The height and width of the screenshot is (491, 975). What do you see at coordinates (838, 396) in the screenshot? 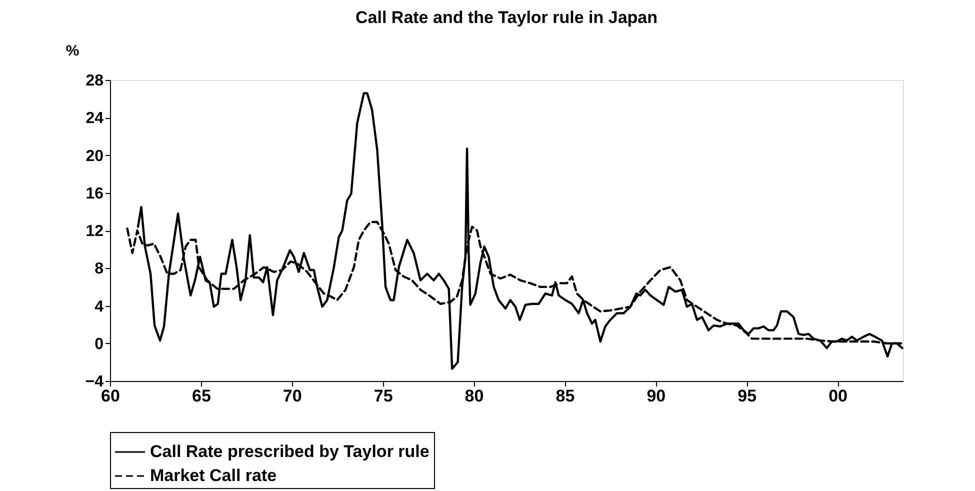
I see `x-tick-label: 00` at bounding box center [838, 396].